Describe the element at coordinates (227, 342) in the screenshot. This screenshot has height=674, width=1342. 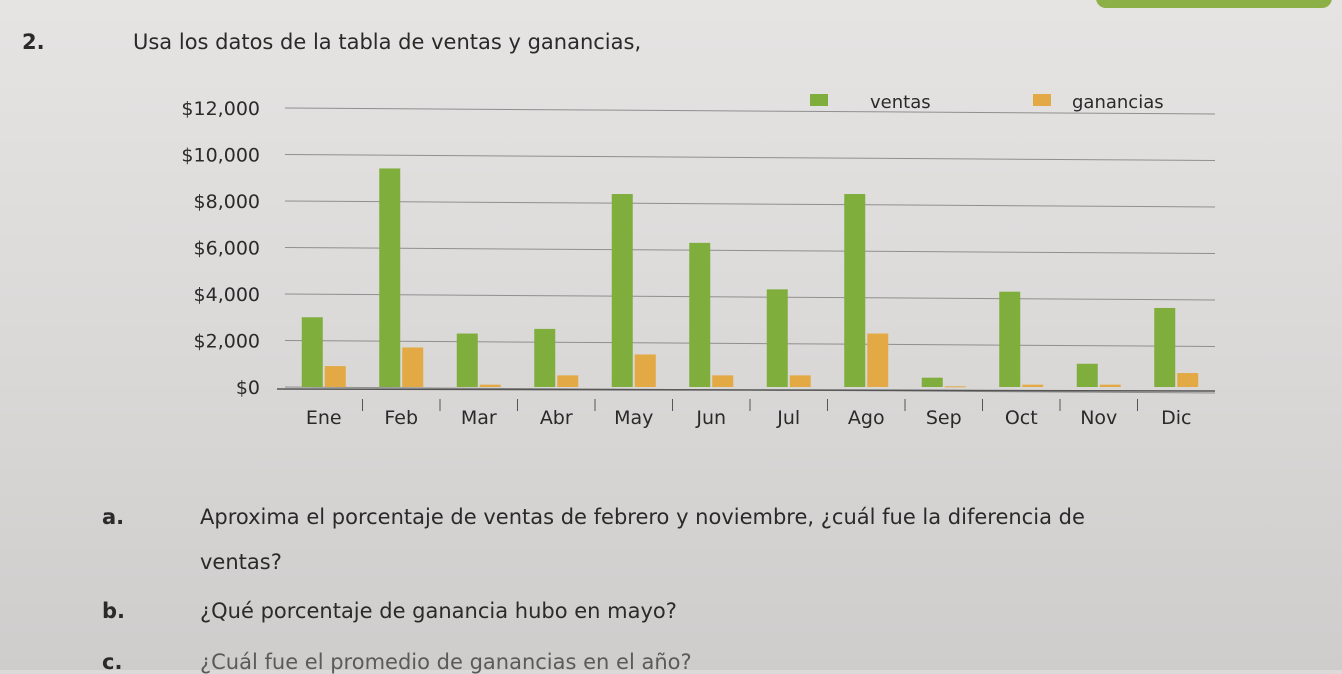
I see `y-tick-label: $2,000` at that location.